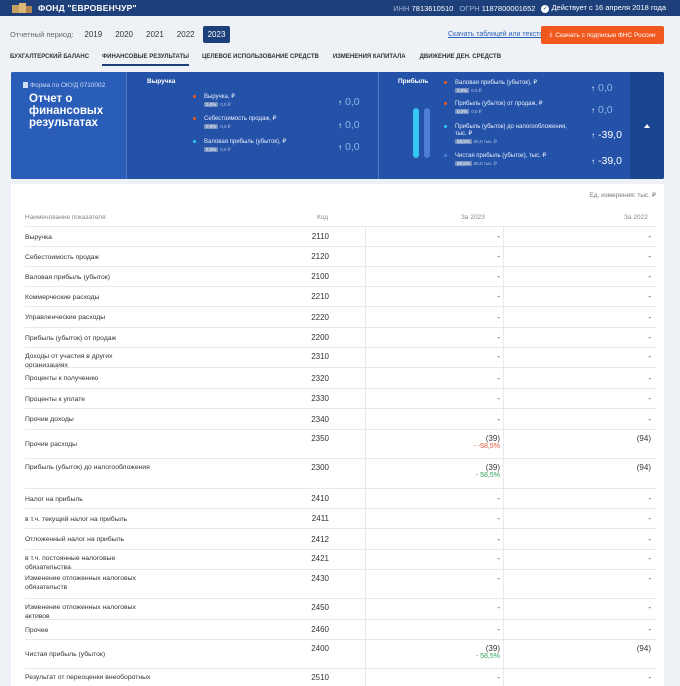 The height and width of the screenshot is (686, 680). I want to click on row-code: 2510, so click(320, 677).